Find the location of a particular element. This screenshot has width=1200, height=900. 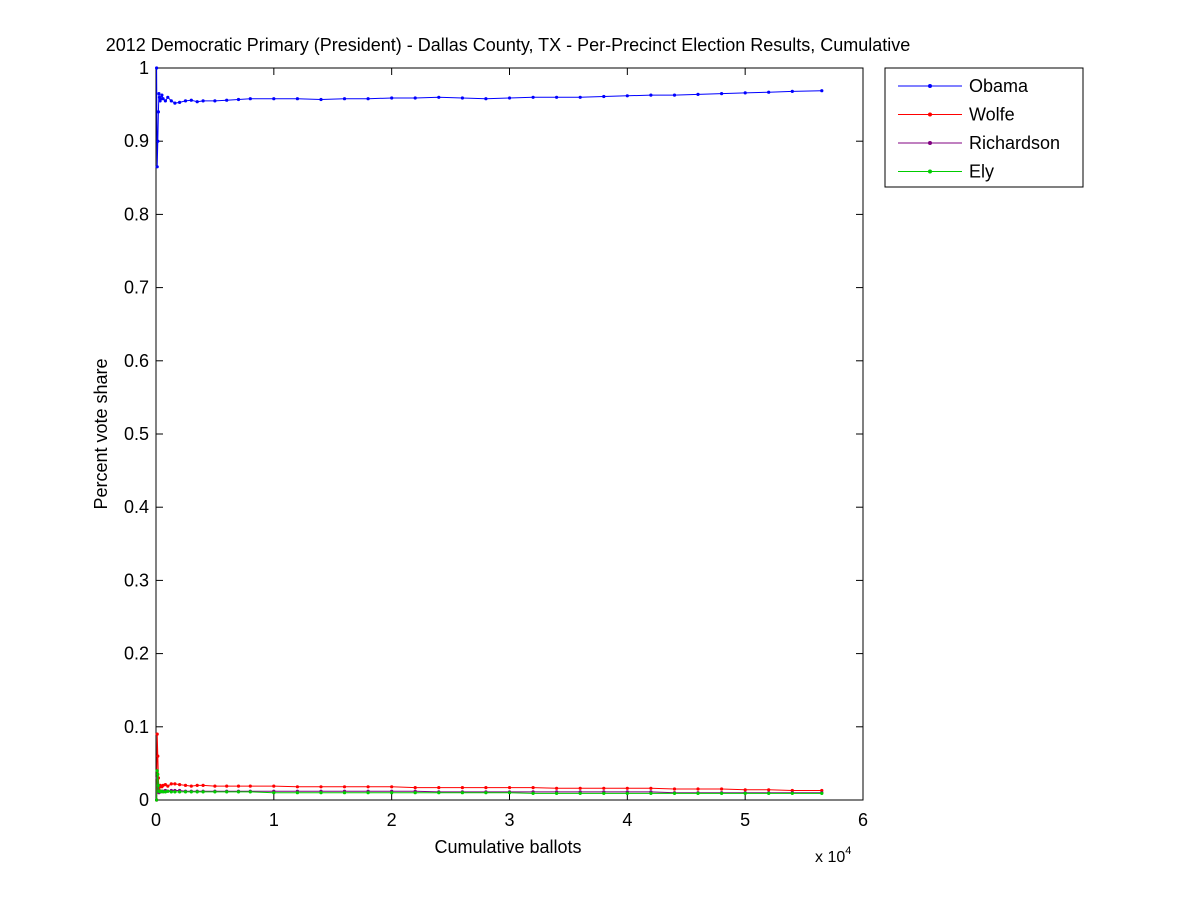

x-tick-label: 6 is located at coordinates (863, 820).